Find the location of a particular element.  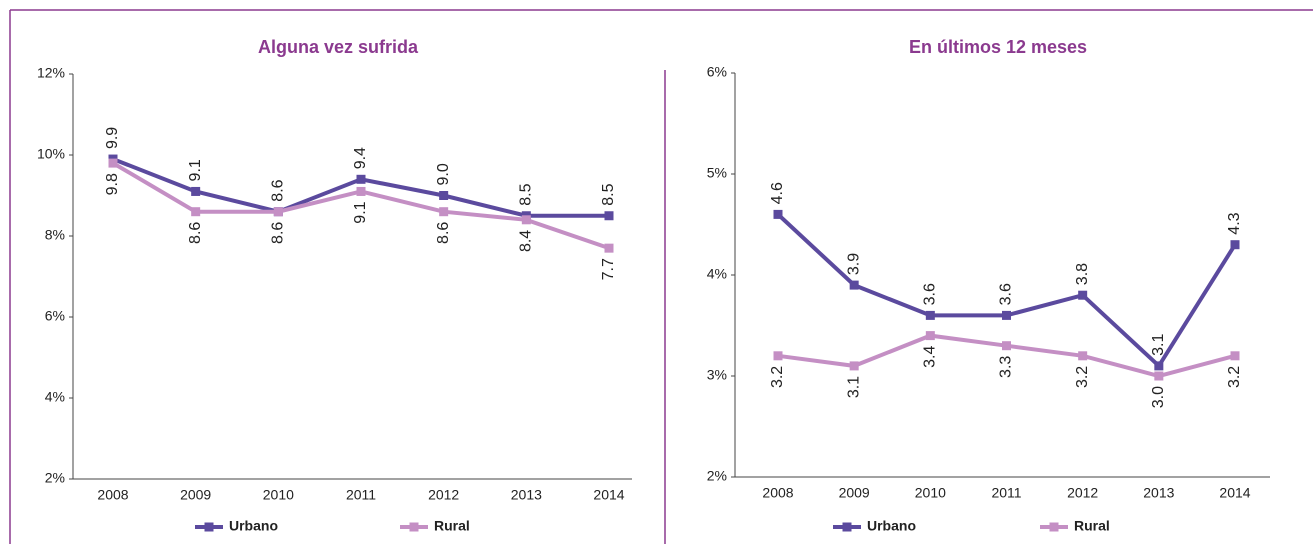

value-label: 3.0 is located at coordinates (1158, 397).